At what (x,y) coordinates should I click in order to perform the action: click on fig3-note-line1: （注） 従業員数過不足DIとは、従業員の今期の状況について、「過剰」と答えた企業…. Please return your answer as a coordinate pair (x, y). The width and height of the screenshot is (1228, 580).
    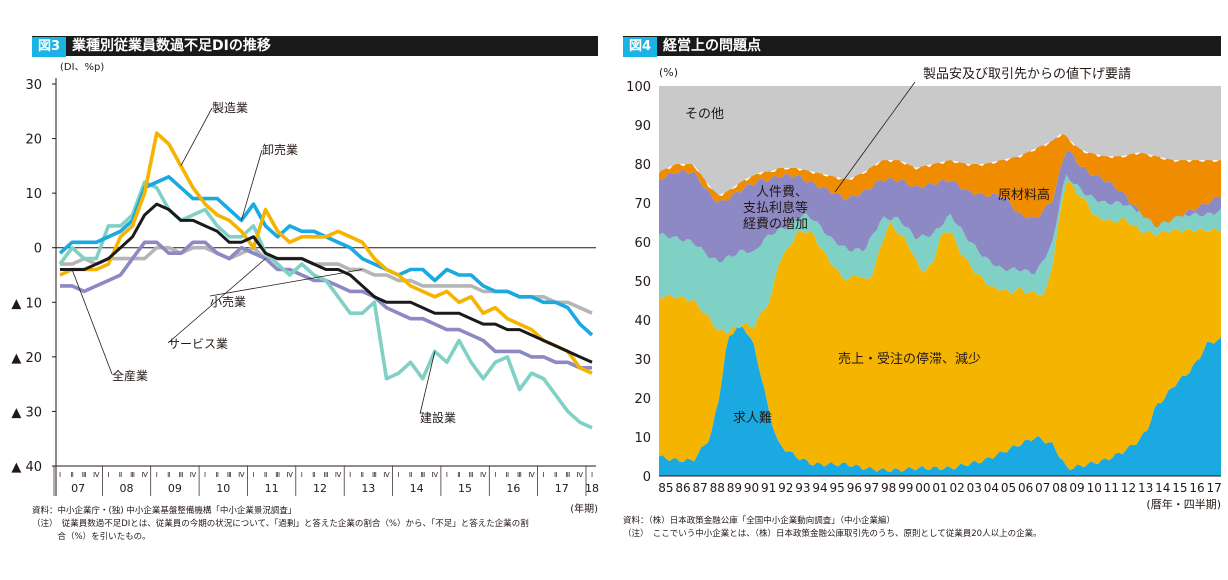
    Looking at the image, I should click on (280, 524).